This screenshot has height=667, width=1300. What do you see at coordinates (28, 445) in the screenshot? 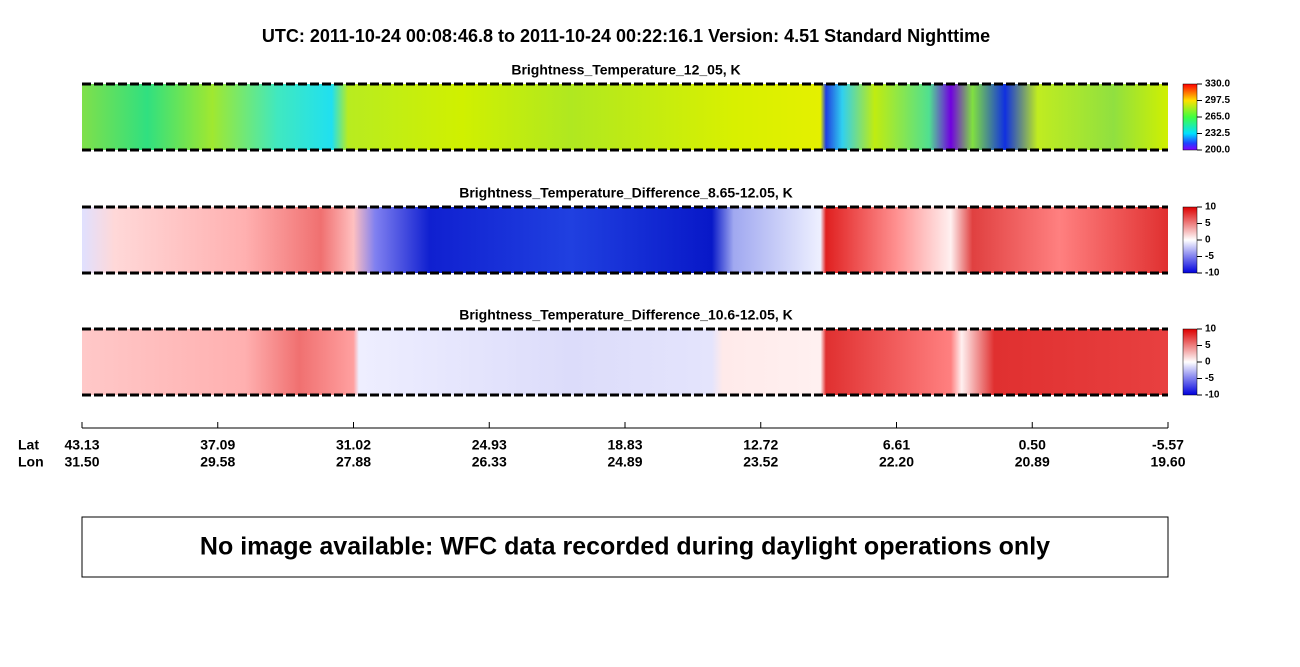
I see `lat-label: Lat` at bounding box center [28, 445].